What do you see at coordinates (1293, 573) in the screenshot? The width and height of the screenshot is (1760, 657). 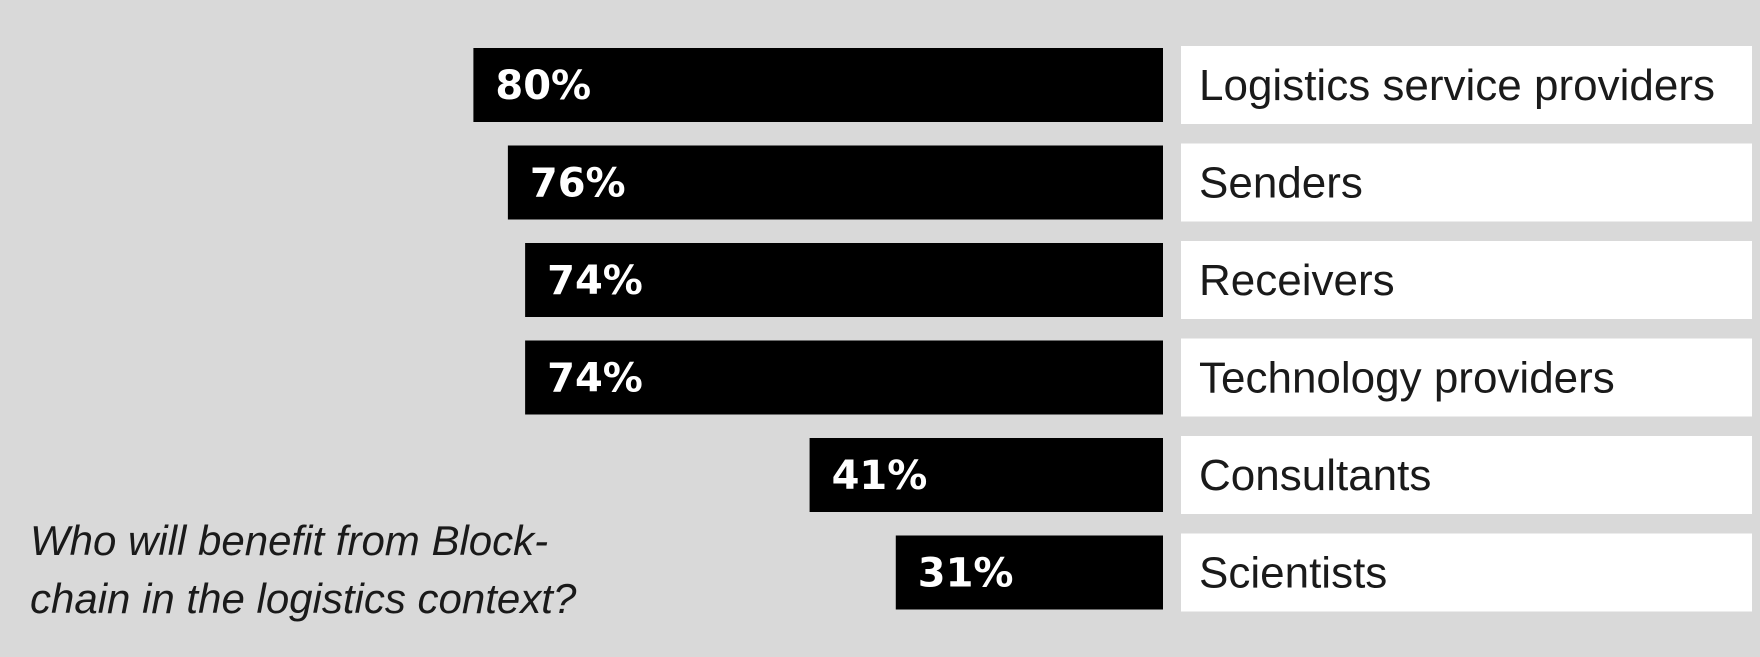 I see `category-label: Scientists` at bounding box center [1293, 573].